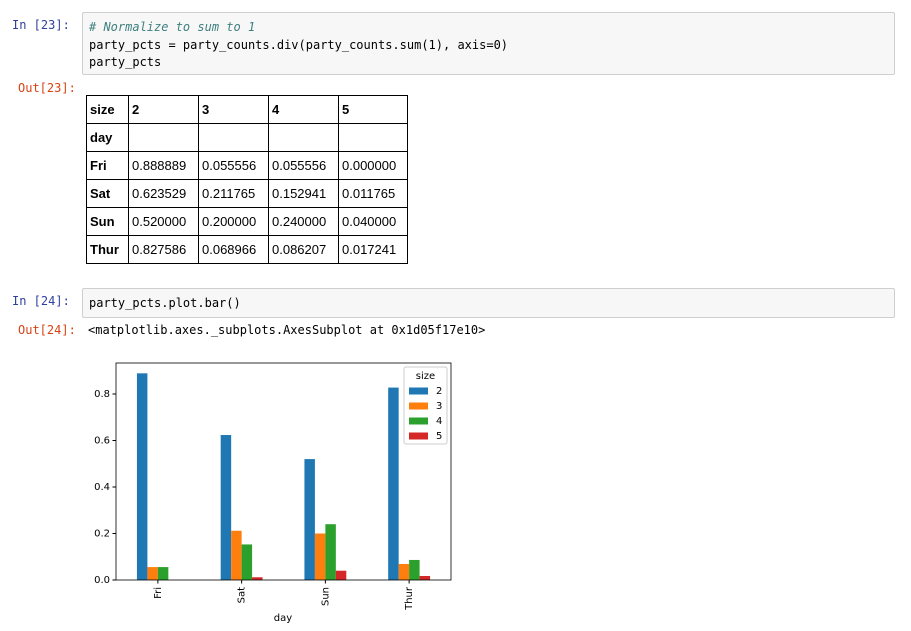 The image size is (911, 631). Describe the element at coordinates (107, 193) in the screenshot. I see `row-index: Sat` at that location.